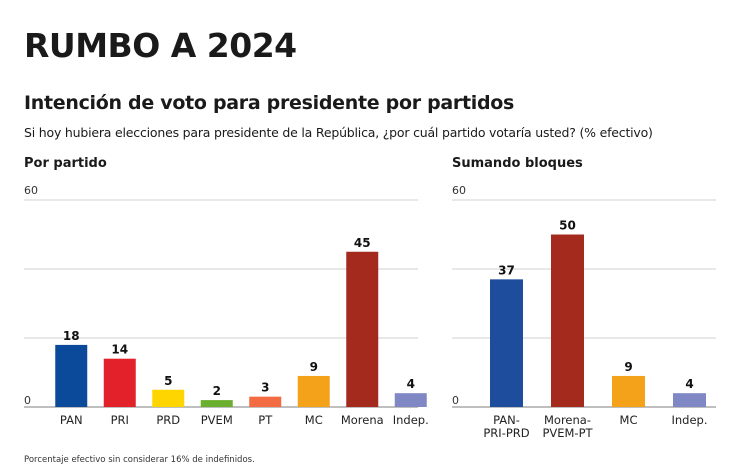 The height and width of the screenshot is (476, 750). I want to click on block-category-label-2: MC, so click(629, 420).